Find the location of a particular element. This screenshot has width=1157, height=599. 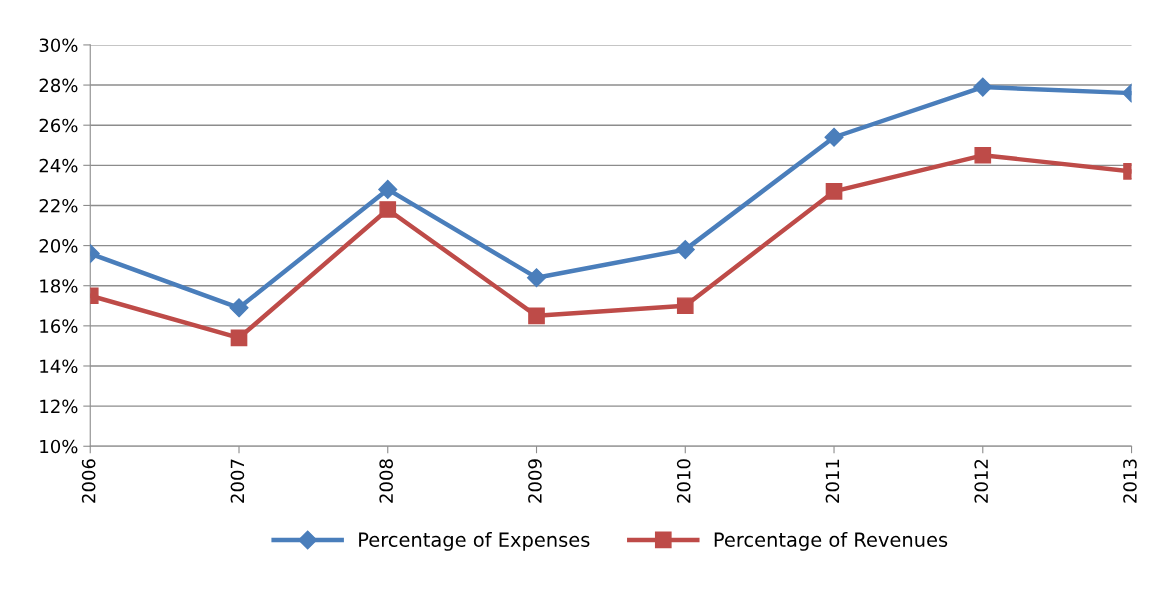

x-tick-label: 2006 is located at coordinates (88, 481).